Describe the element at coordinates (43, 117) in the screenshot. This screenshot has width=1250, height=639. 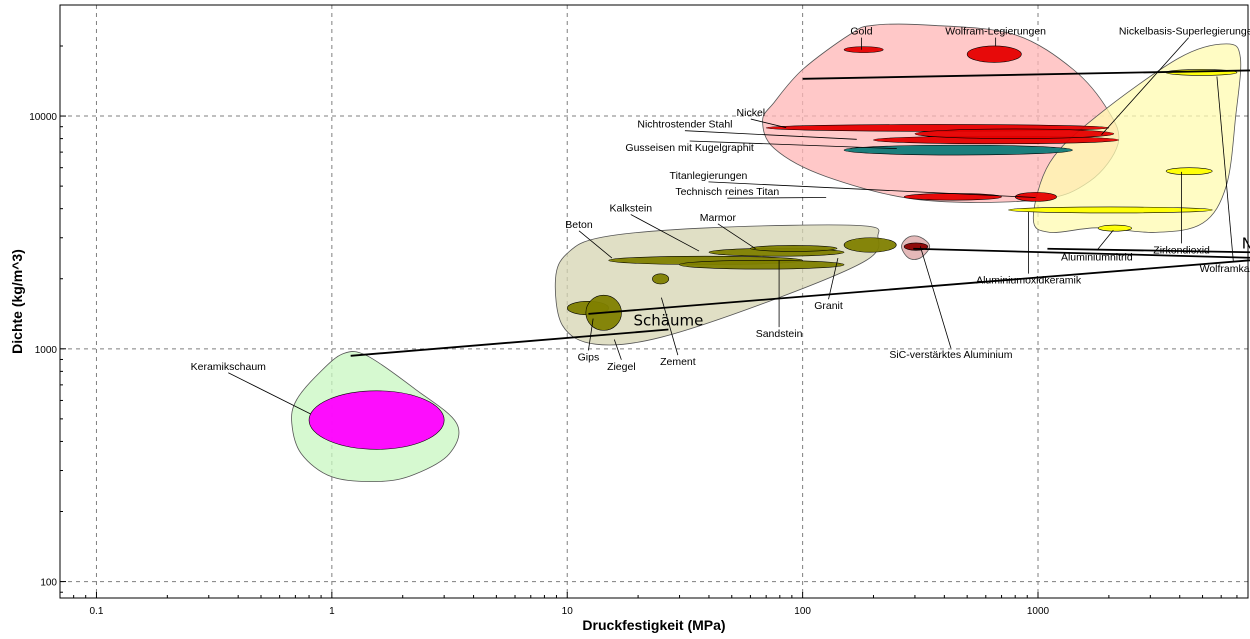
I see `y-tick-label: 10000` at that location.